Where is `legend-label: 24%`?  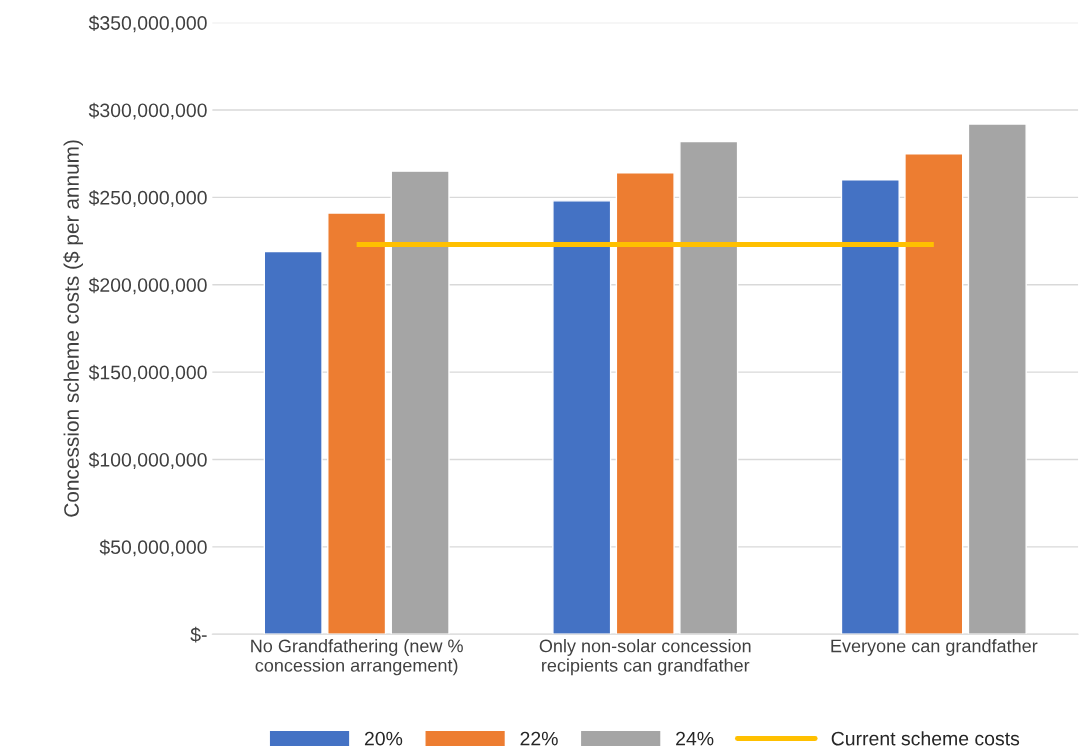
legend-label: 24% is located at coordinates (695, 738).